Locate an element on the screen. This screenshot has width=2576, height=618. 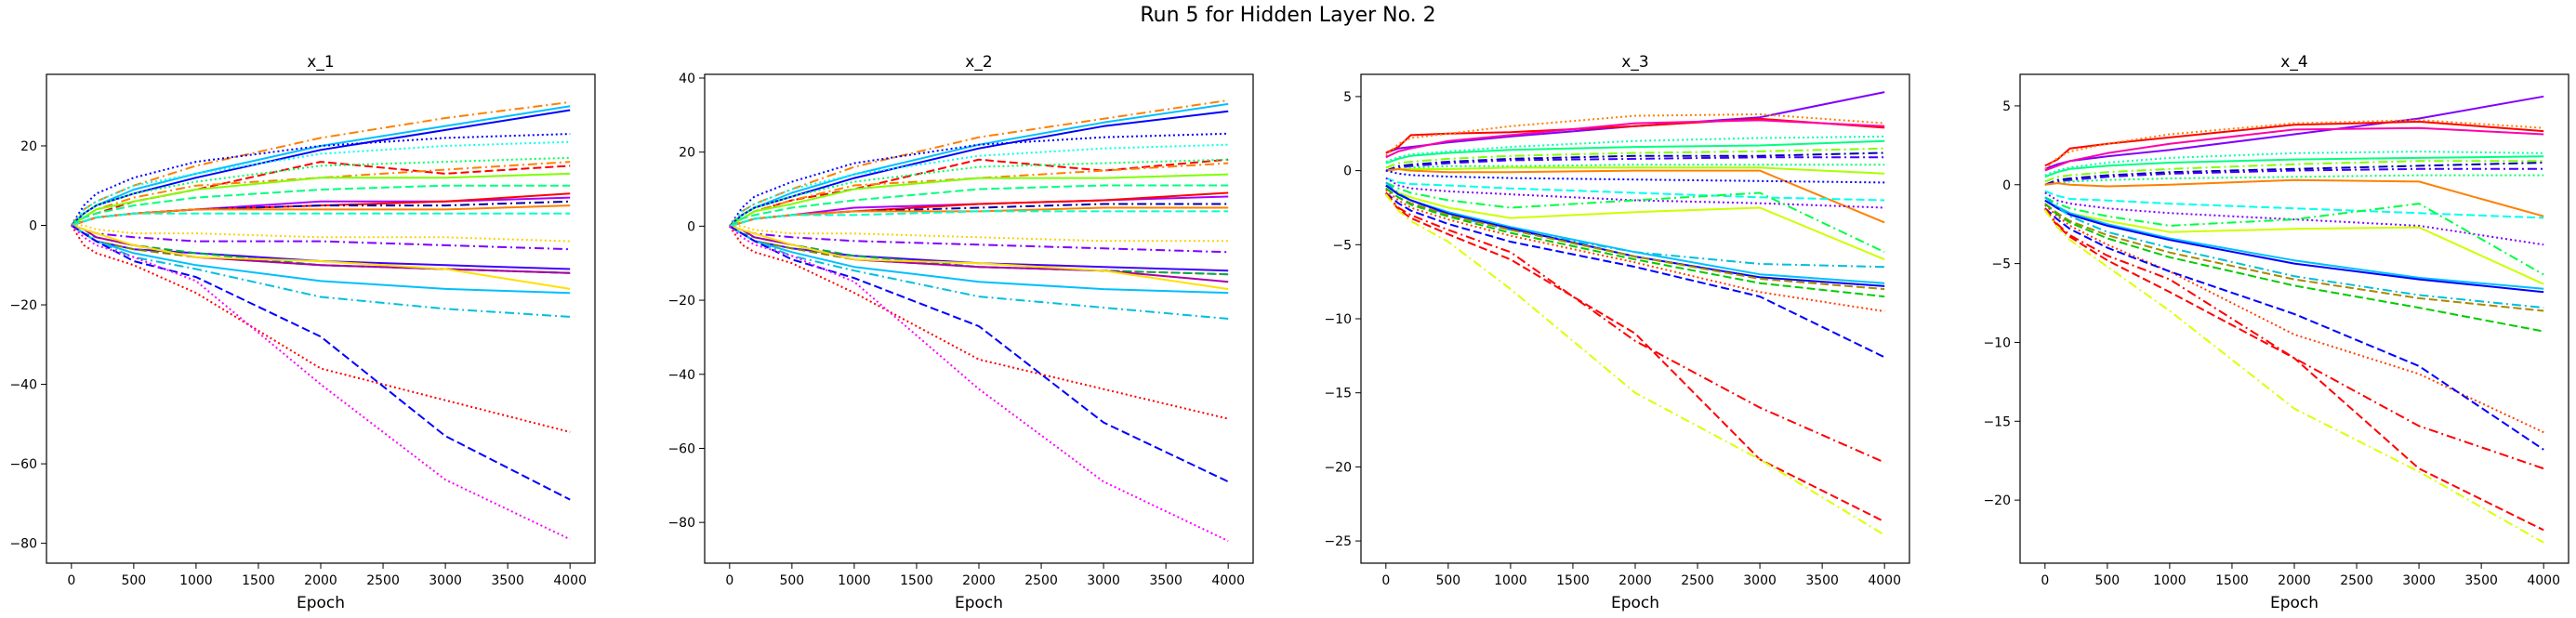
chart-title: x_1 is located at coordinates (320, 62).